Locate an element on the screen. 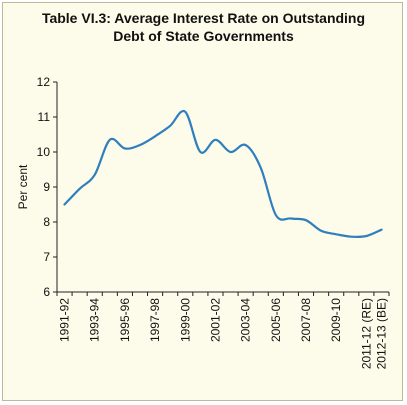  x-tick-label: 2001-02 is located at coordinates (215, 320).